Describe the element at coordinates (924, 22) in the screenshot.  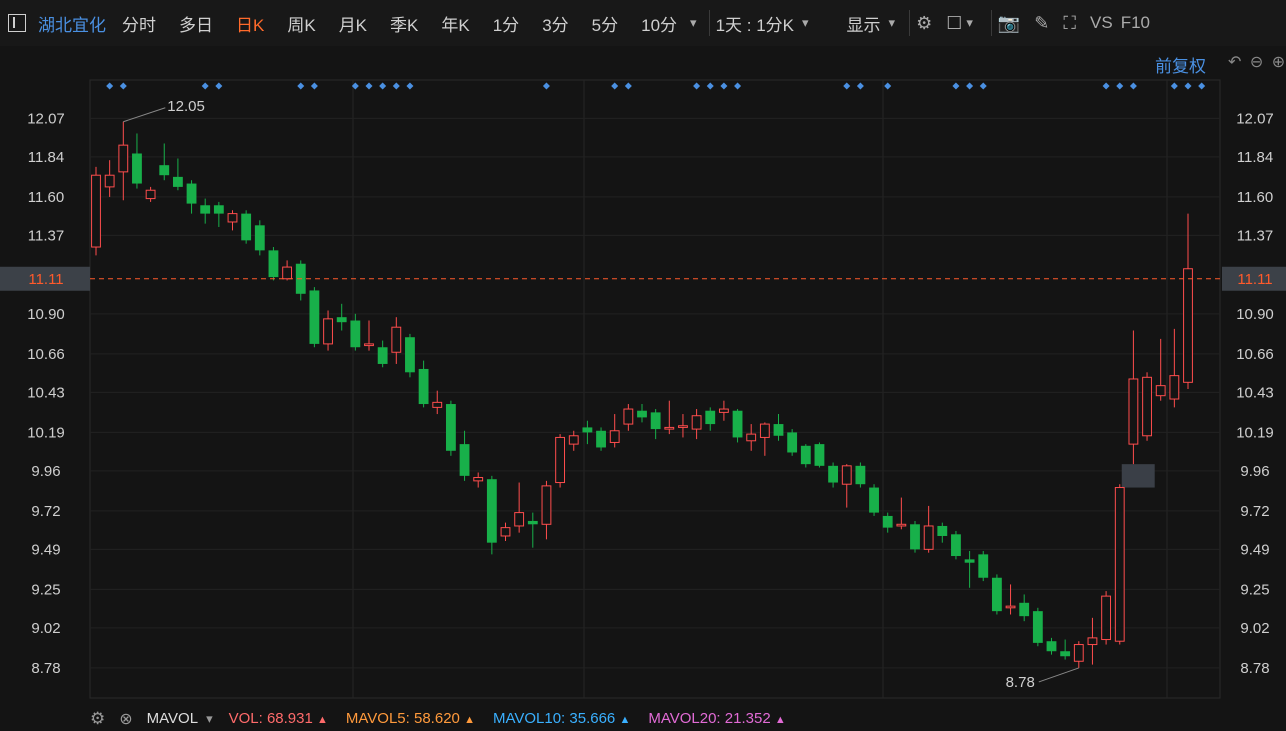
I see `settings-gear-icon: ⚙` at that location.